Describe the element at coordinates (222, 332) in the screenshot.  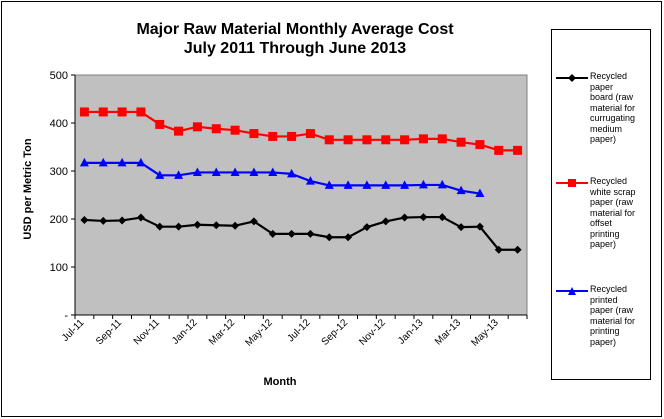
I see `x-tick-label: Mar-12` at that location.